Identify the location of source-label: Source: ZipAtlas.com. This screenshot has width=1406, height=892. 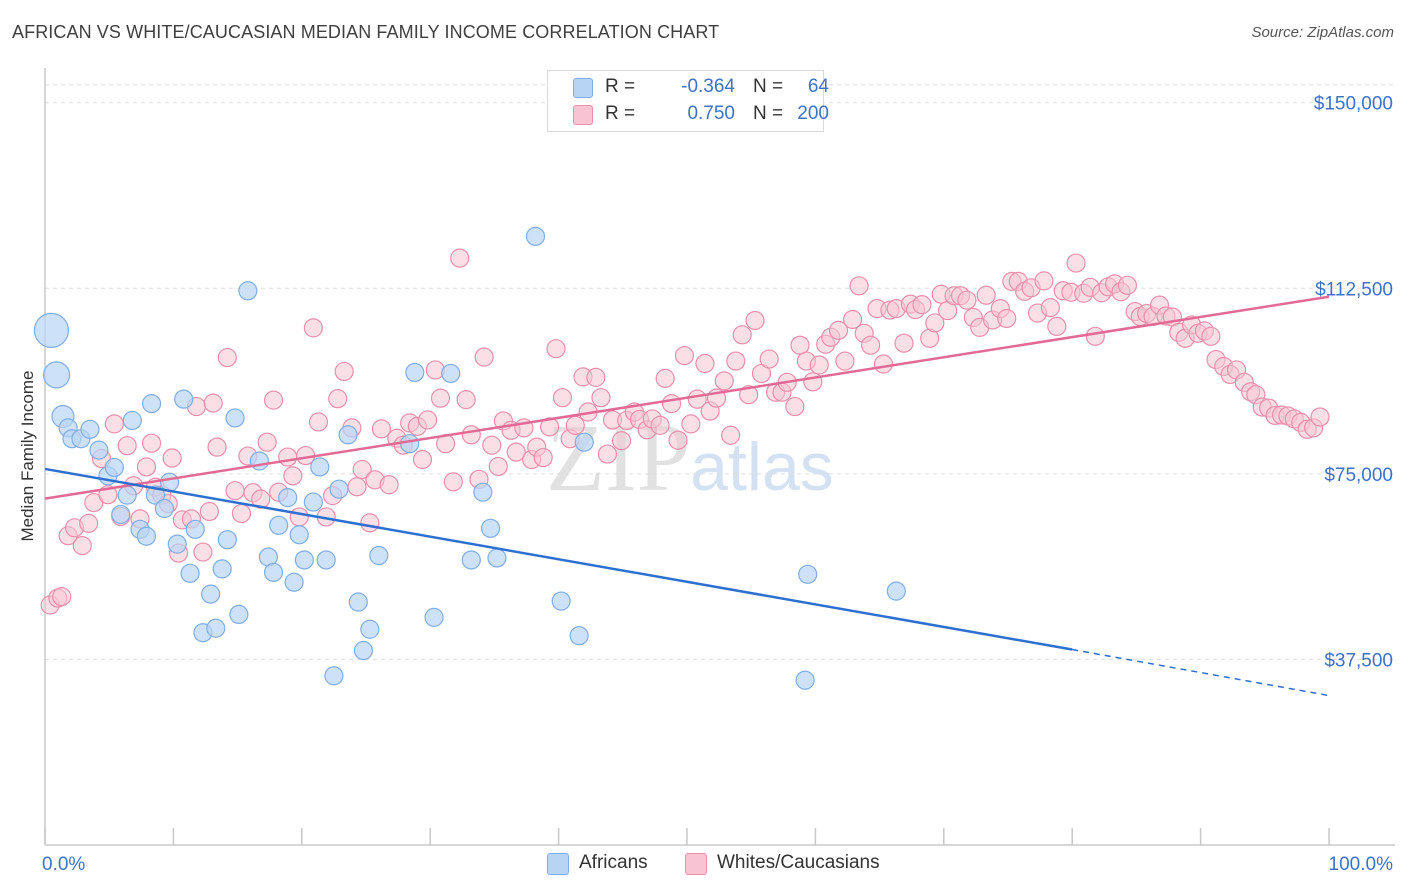
(1322, 32).